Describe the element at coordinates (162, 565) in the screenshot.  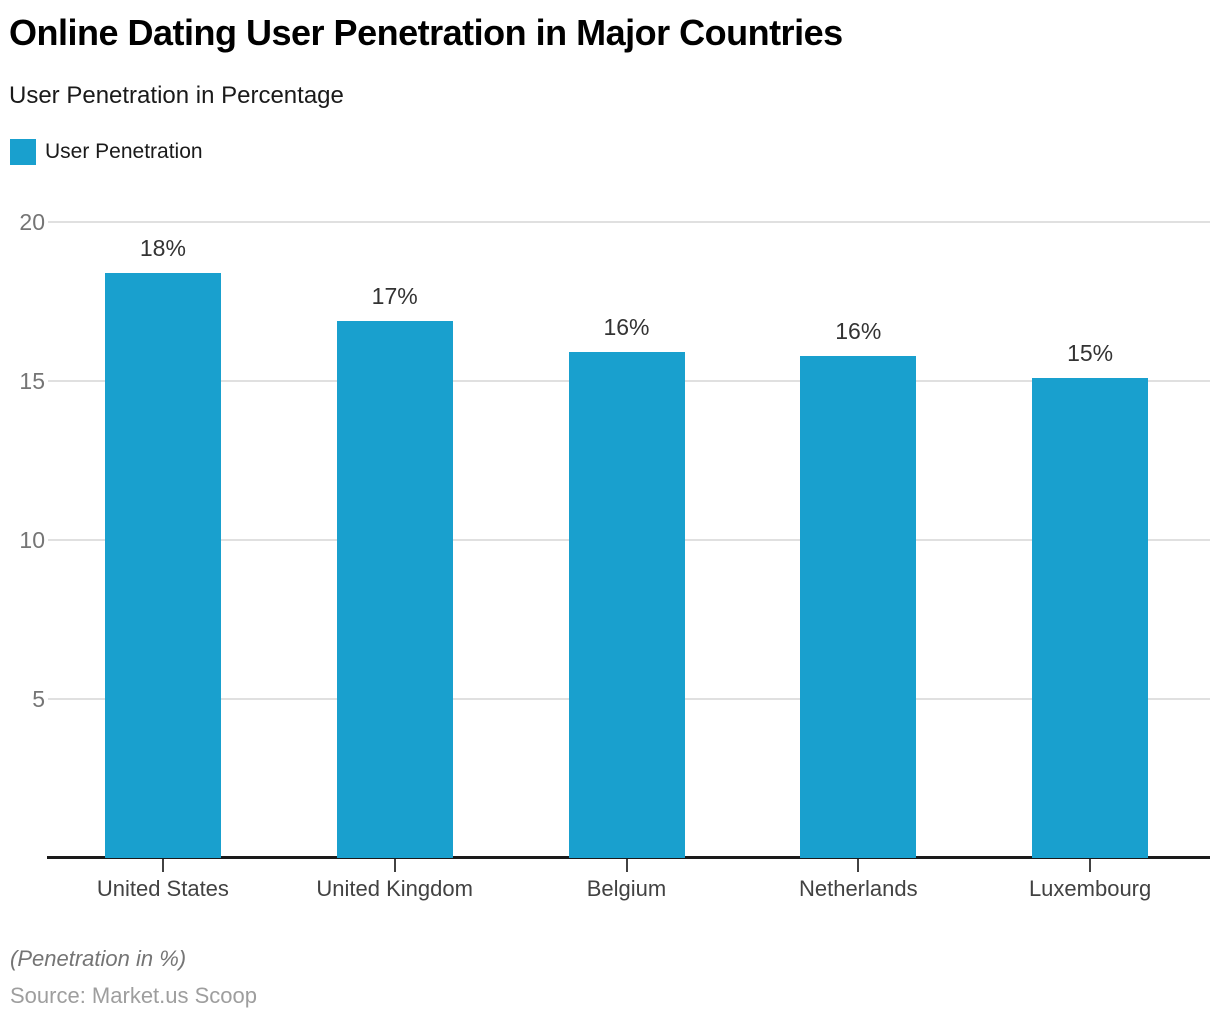
I see `bar-united-states` at that location.